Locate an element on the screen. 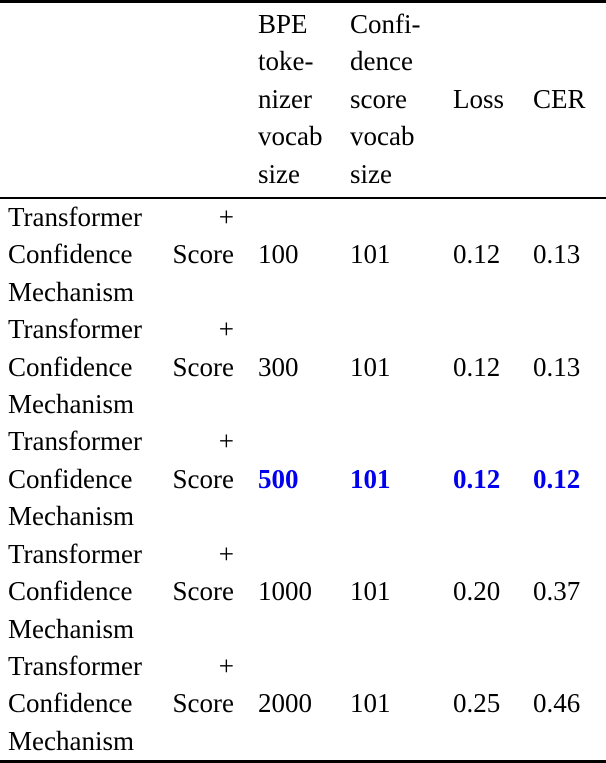  bpe-vocab-value: 2000 is located at coordinates (285, 703).